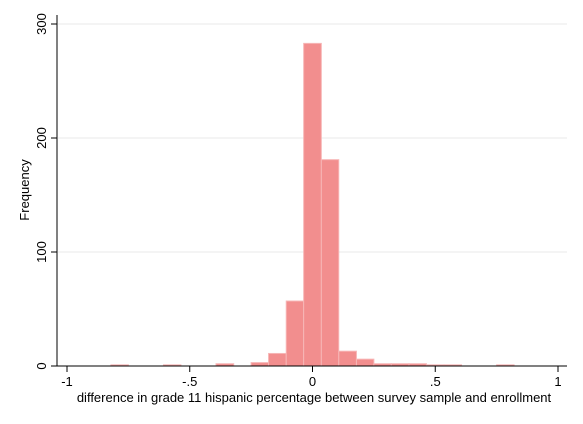 Image resolution: width=583 pixels, height=424 pixels. I want to click on y-axis-ticks: 0 100 200 300, so click(45, 191).